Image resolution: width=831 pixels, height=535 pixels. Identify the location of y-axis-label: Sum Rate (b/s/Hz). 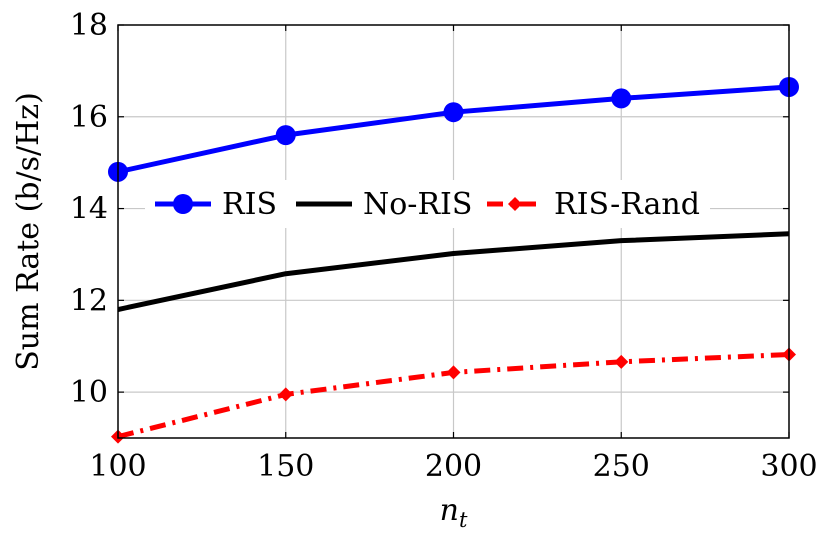
(28, 231).